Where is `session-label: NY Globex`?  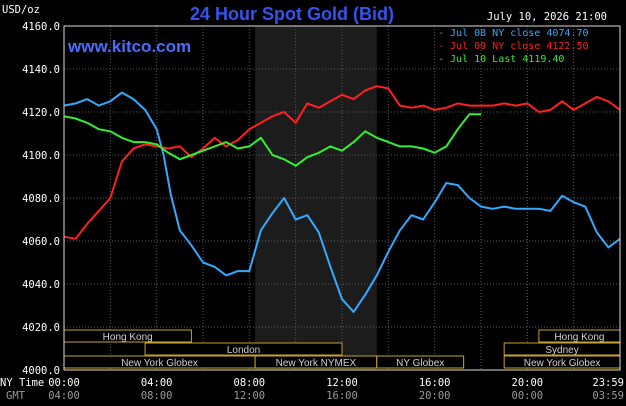
session-label: NY Globex is located at coordinates (420, 363).